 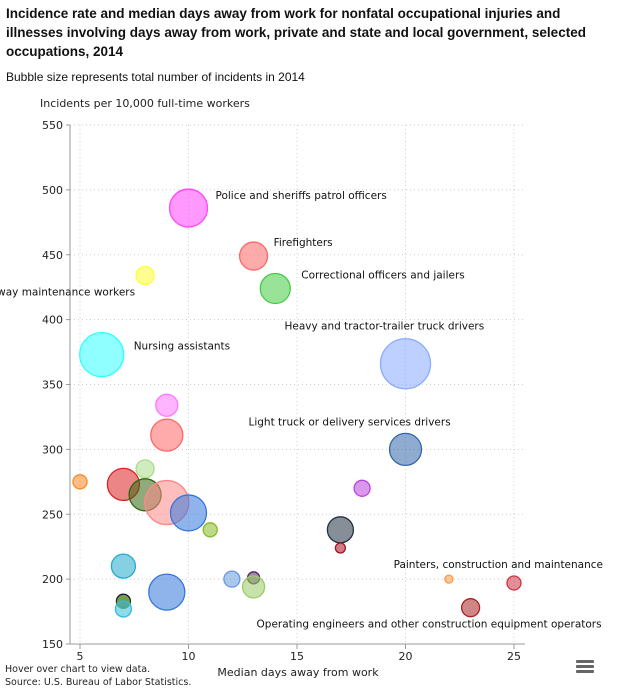 I want to click on bubble-label: Nursing assistants, so click(x=182, y=347).